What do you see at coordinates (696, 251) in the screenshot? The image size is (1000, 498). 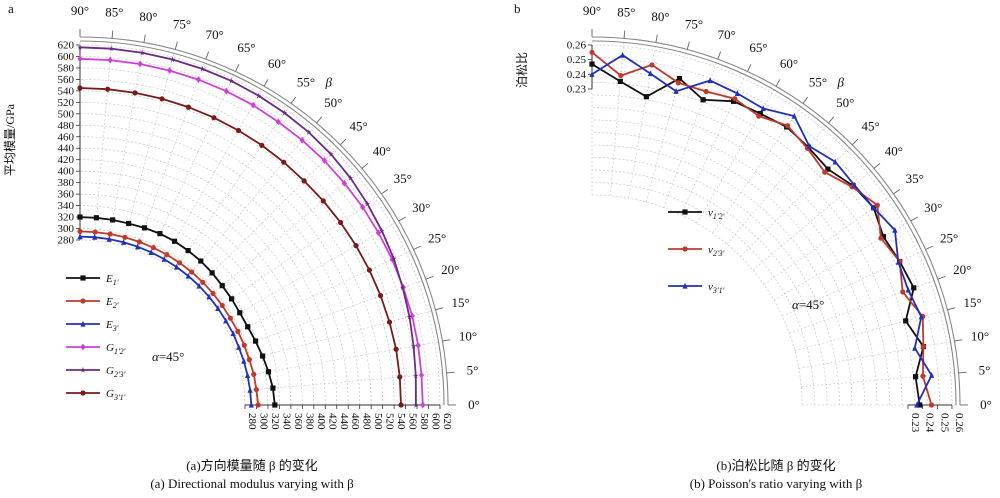 I see `legend: ν1'2' ν2'3' ν3'1'` at bounding box center [696, 251].